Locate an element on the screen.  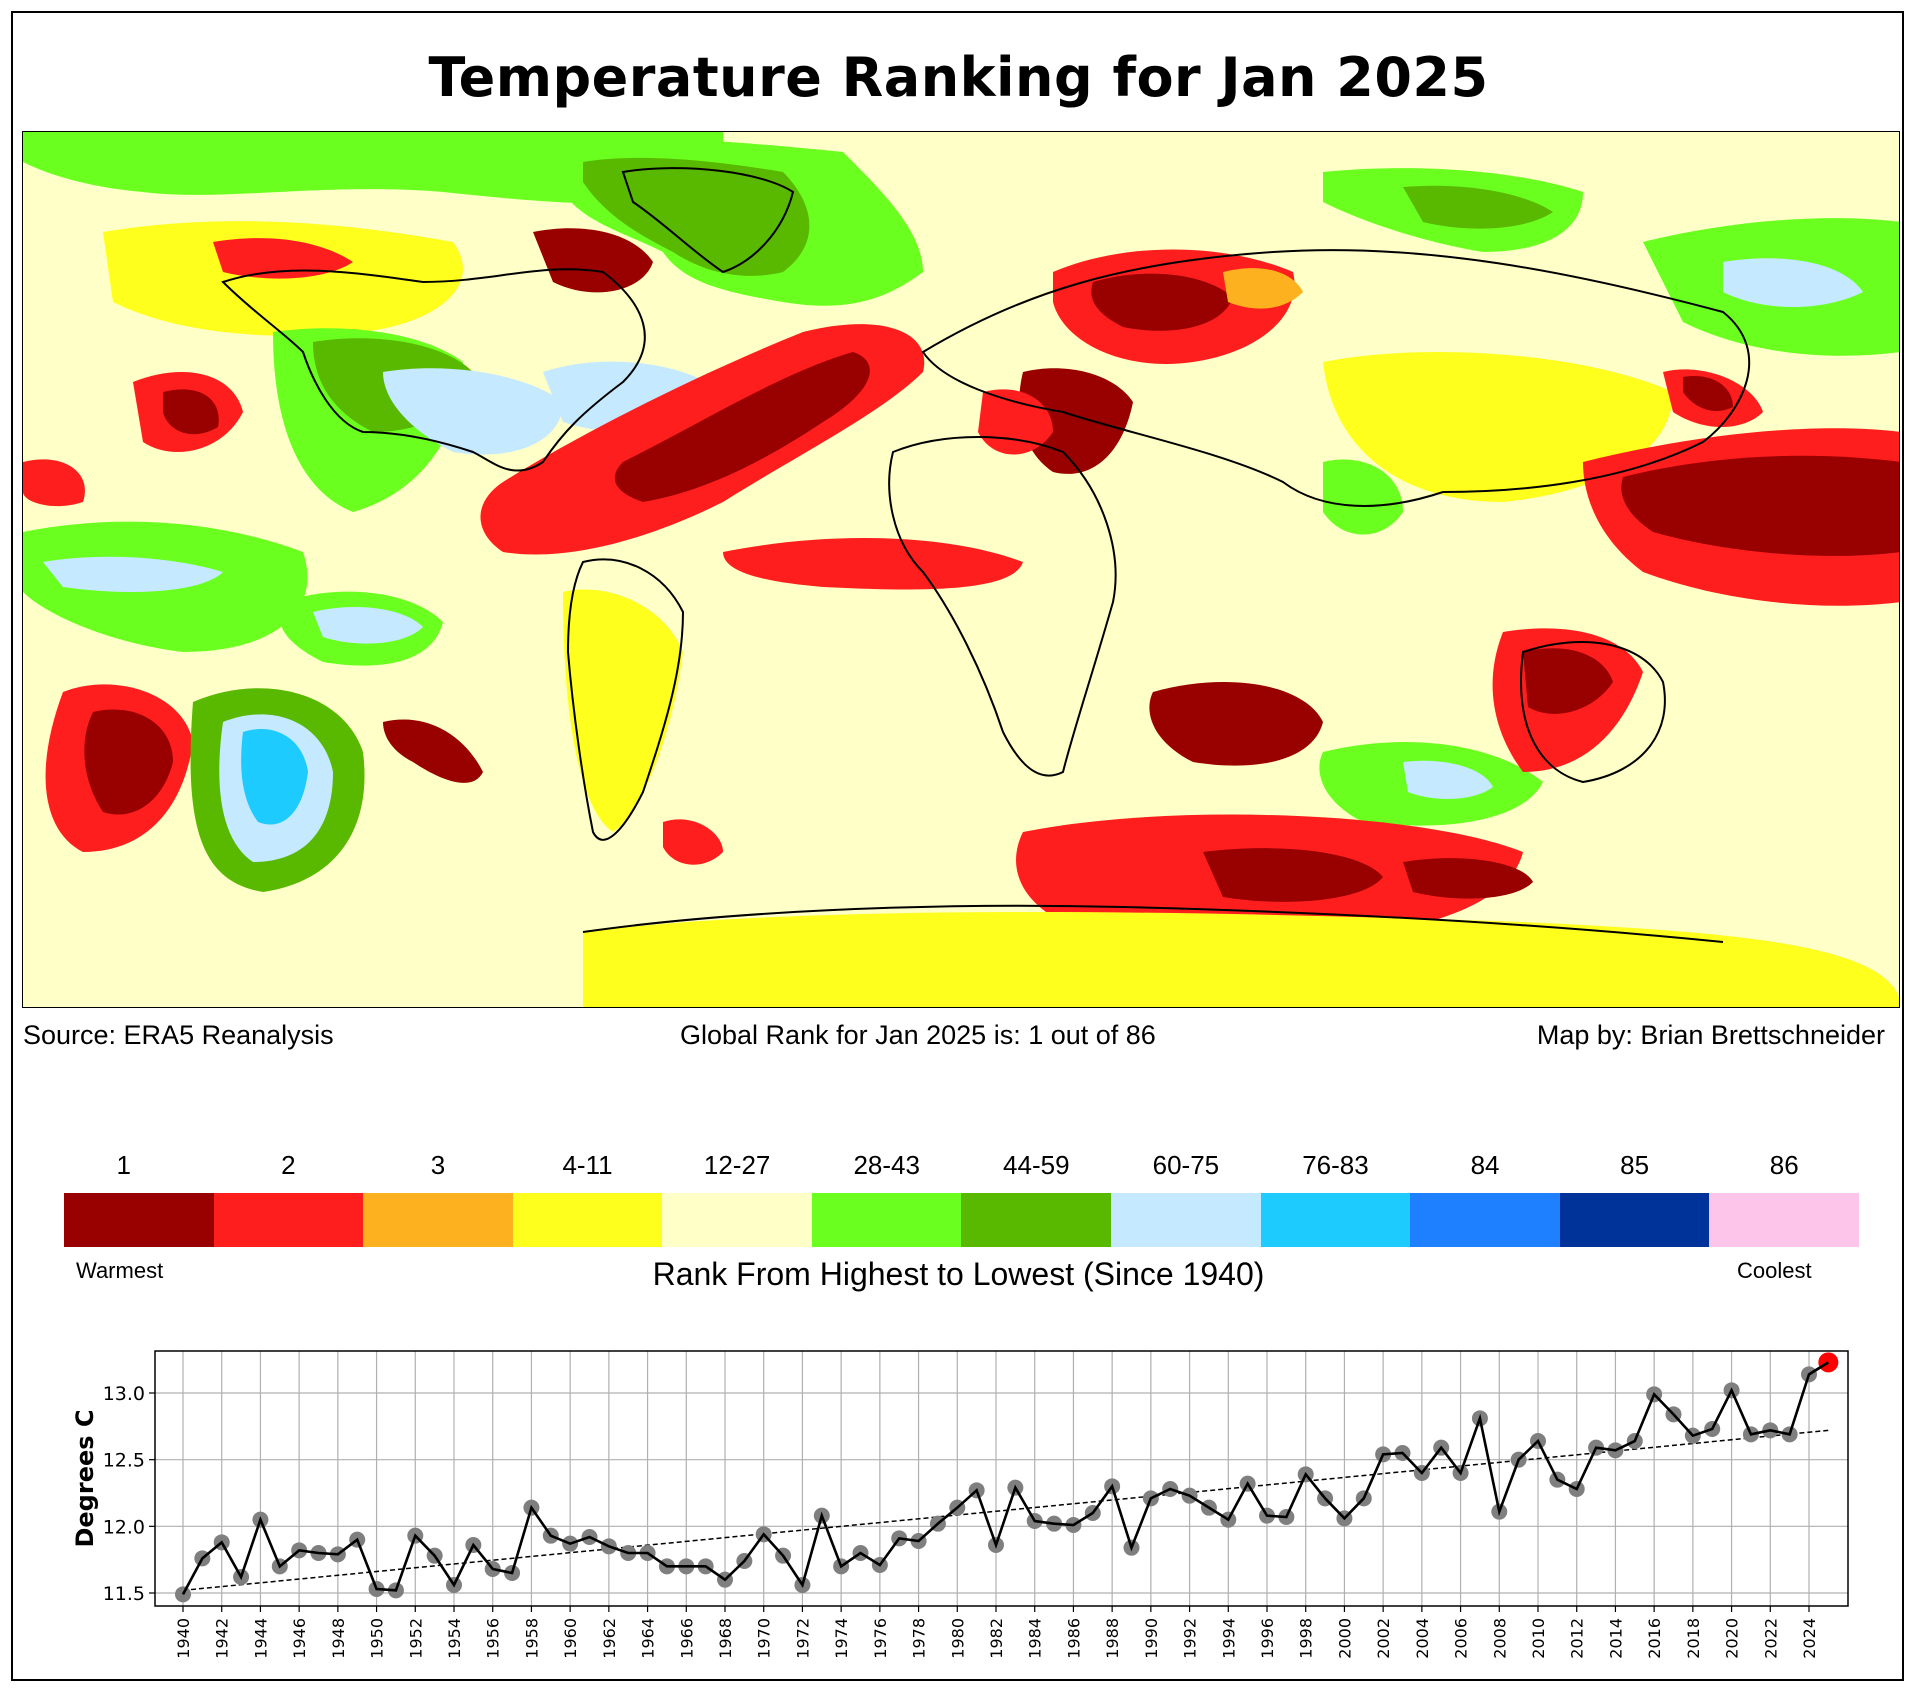
field-south-pacific-cool-b is located at coordinates (368, 625).